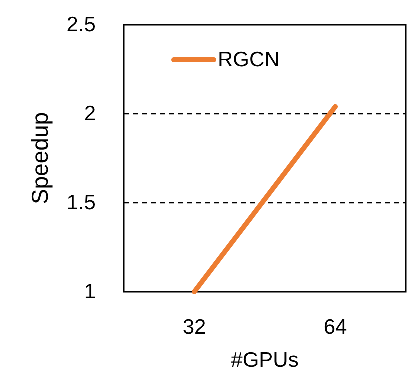  What do you see at coordinates (40, 158) in the screenshot?
I see `y-axis-title: Speedup` at bounding box center [40, 158].